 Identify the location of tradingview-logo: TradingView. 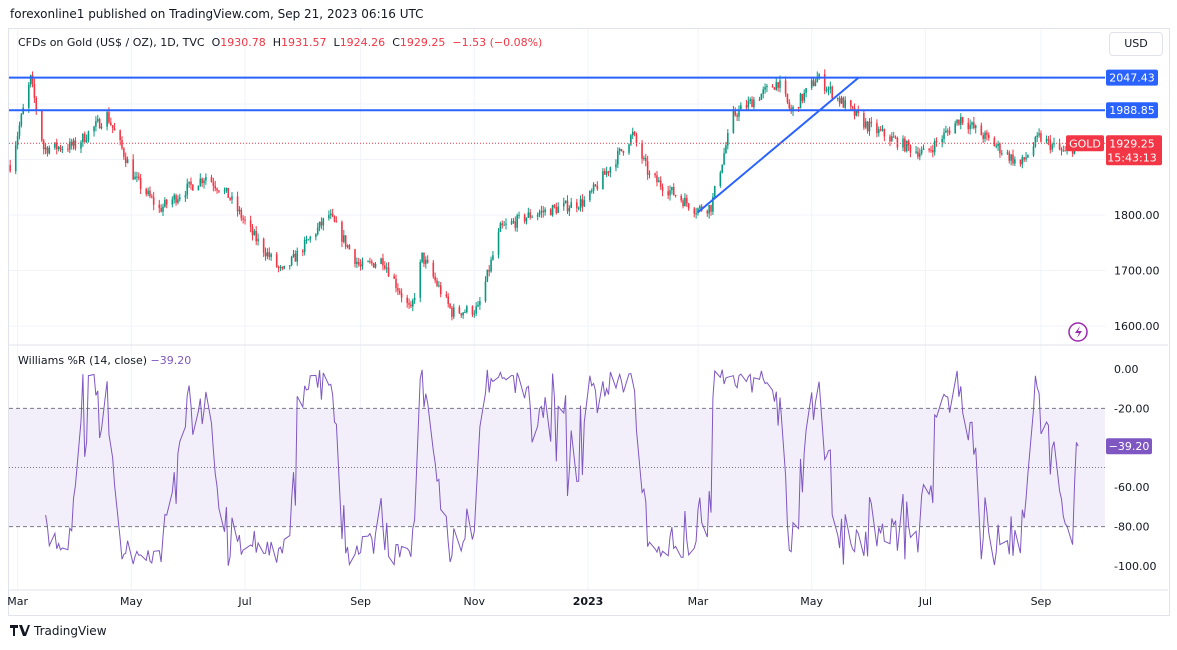
(58, 631).